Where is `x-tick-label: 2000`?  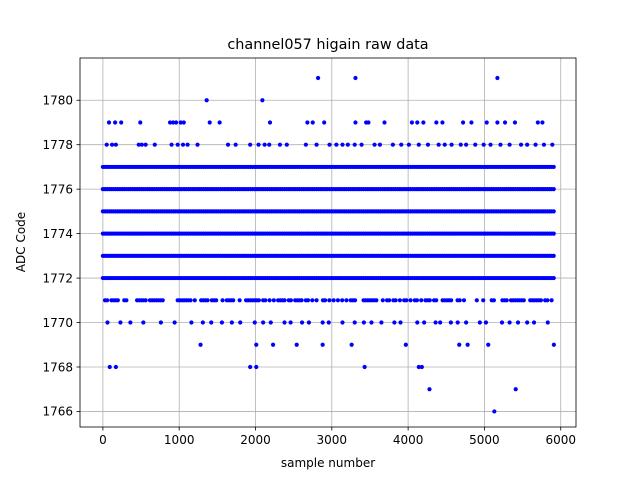
x-tick-label: 2000 is located at coordinates (255, 440).